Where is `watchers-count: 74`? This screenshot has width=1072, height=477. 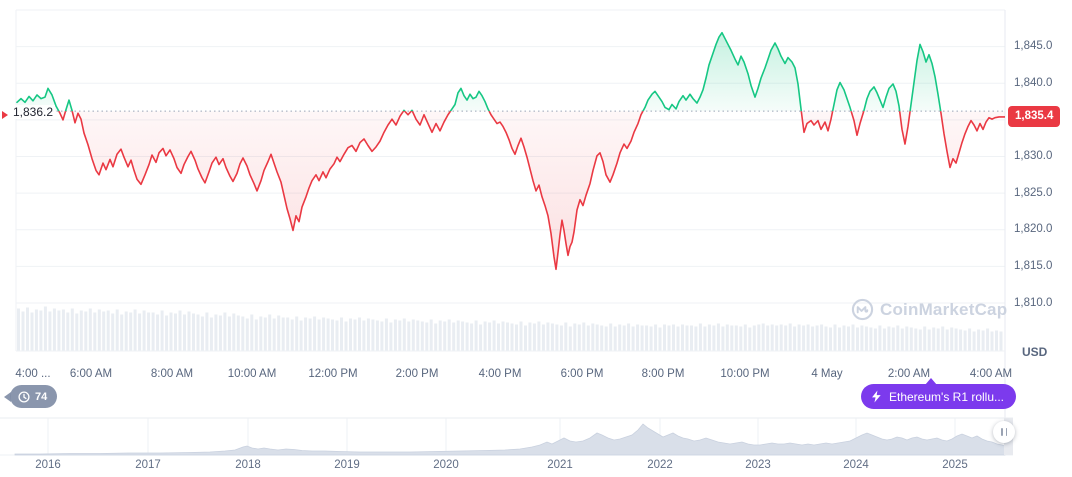
watchers-count: 74 is located at coordinates (41, 396).